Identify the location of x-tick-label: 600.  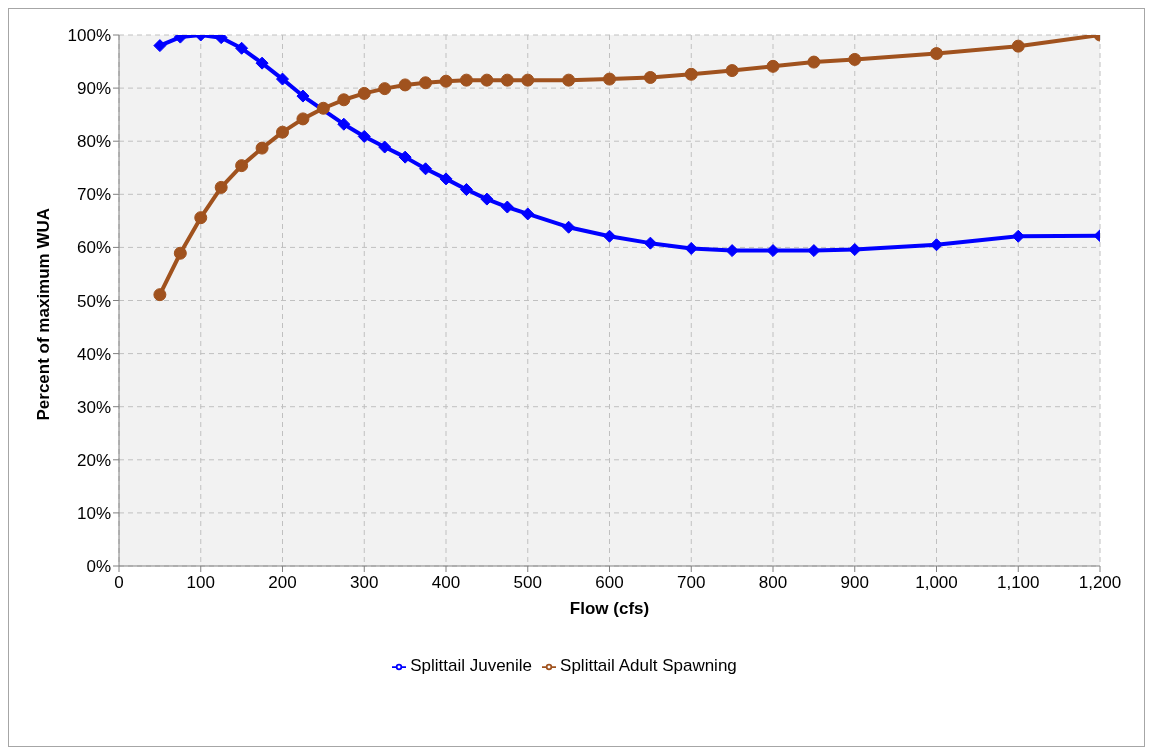
(609, 582).